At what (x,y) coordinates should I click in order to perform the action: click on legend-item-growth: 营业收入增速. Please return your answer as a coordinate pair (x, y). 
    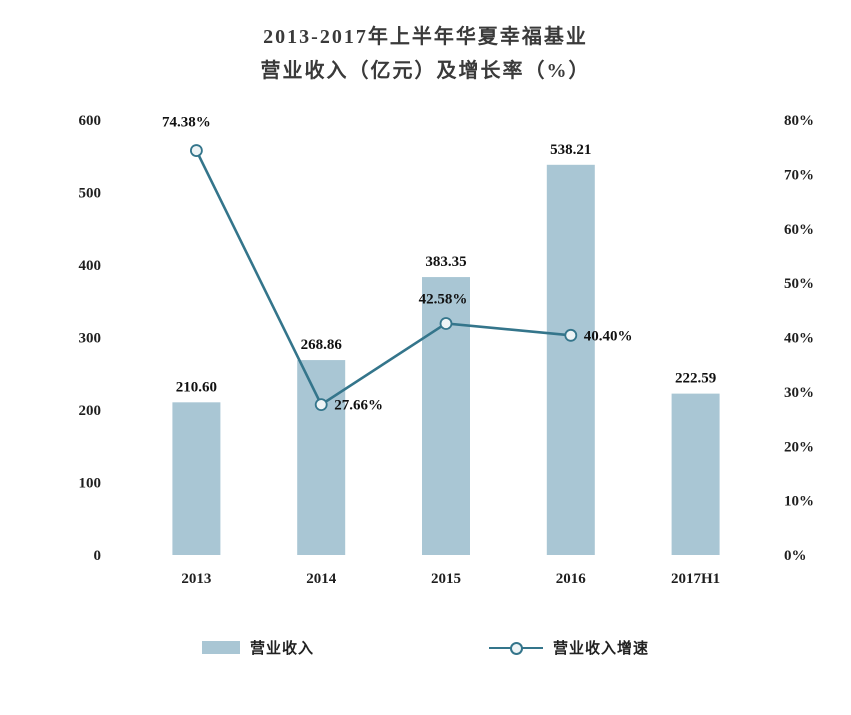
    Looking at the image, I should click on (569, 647).